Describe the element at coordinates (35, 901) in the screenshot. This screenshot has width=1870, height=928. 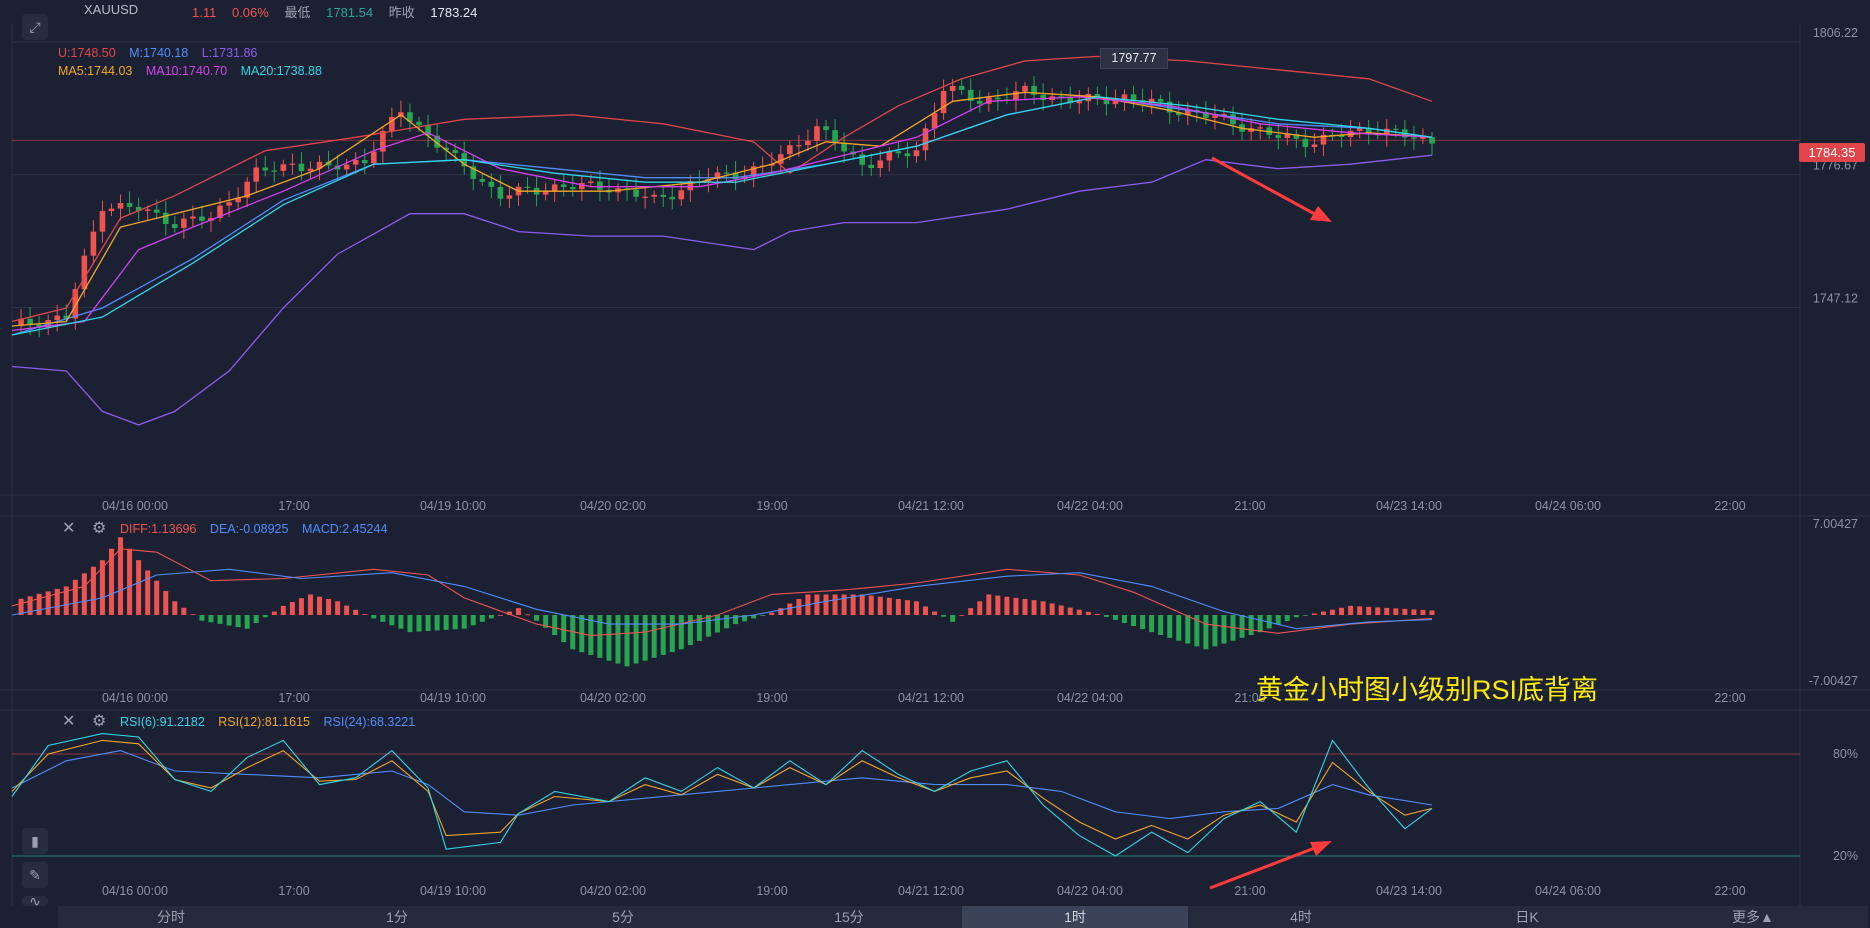
I see `indicator-icon: ∿` at that location.